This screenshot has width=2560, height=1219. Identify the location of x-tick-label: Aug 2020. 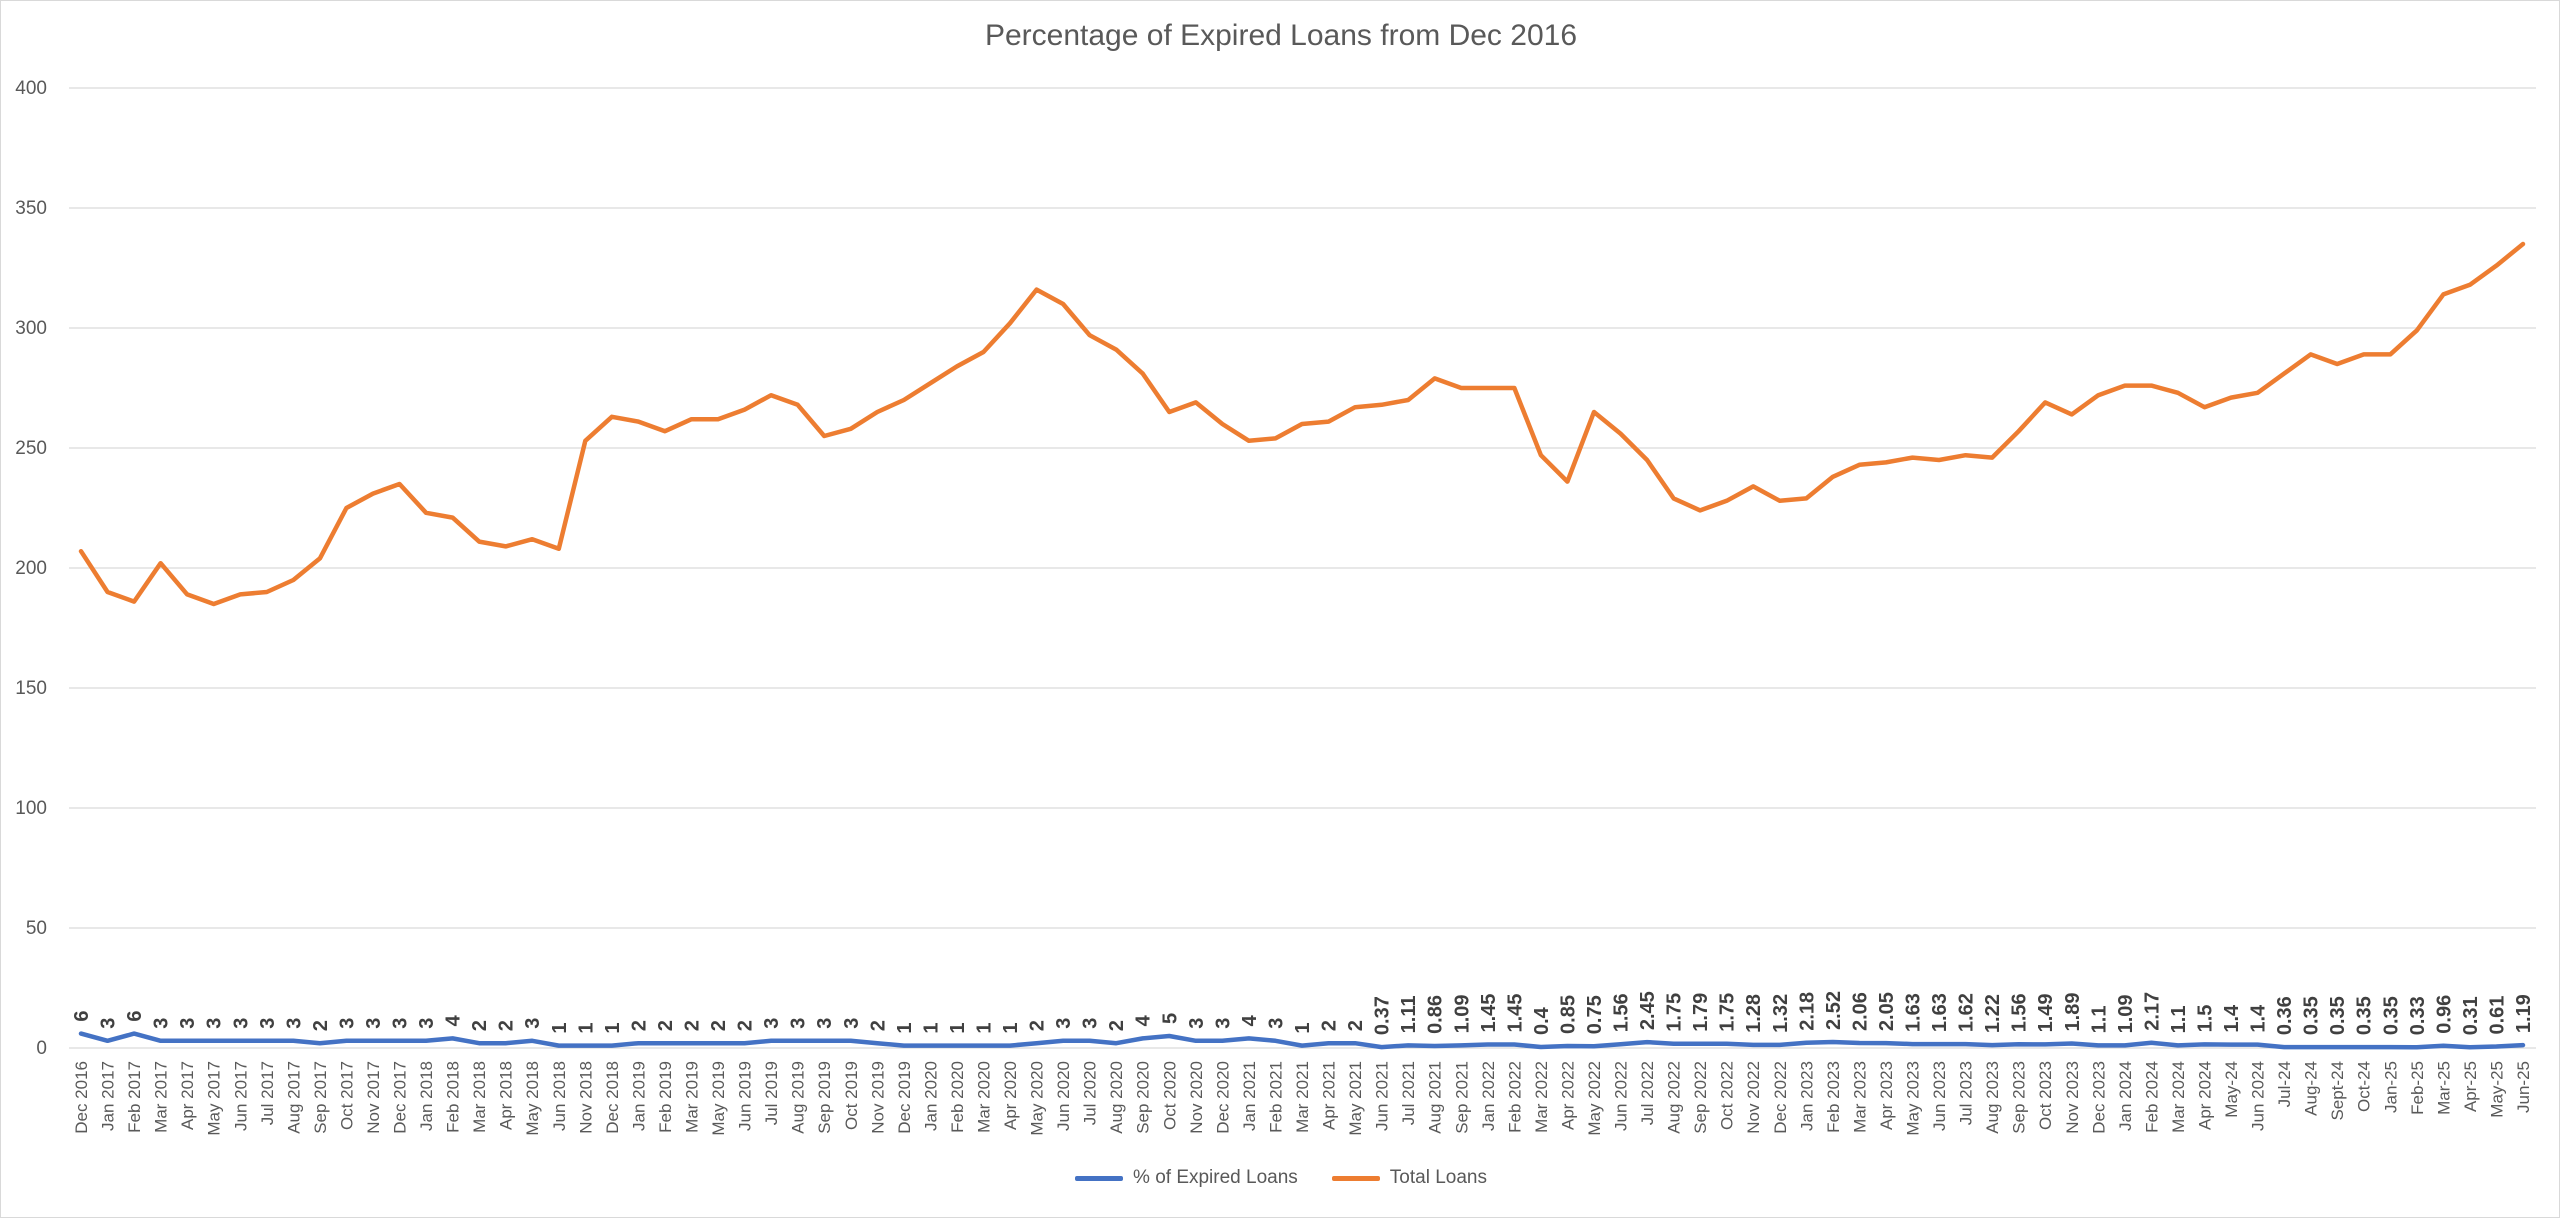
(1116, 1097).